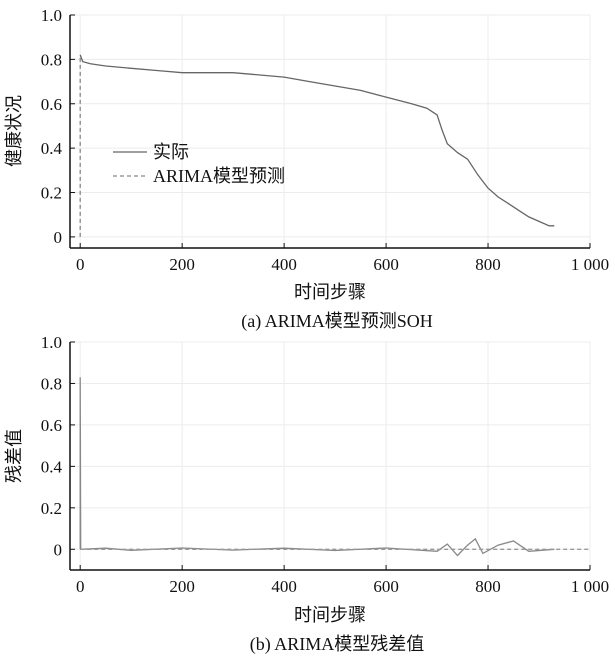 This screenshot has width=615, height=658. I want to click on chart-caption: (b) ARIMA模型残差值, so click(337, 644).